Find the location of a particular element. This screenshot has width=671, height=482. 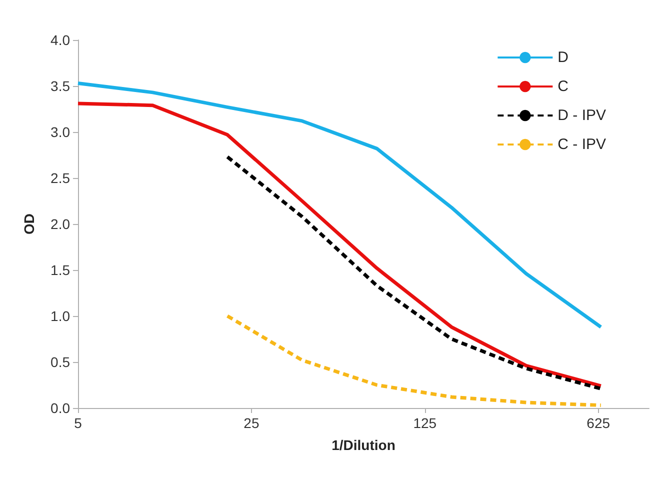

line-series is located at coordinates (414, 360).